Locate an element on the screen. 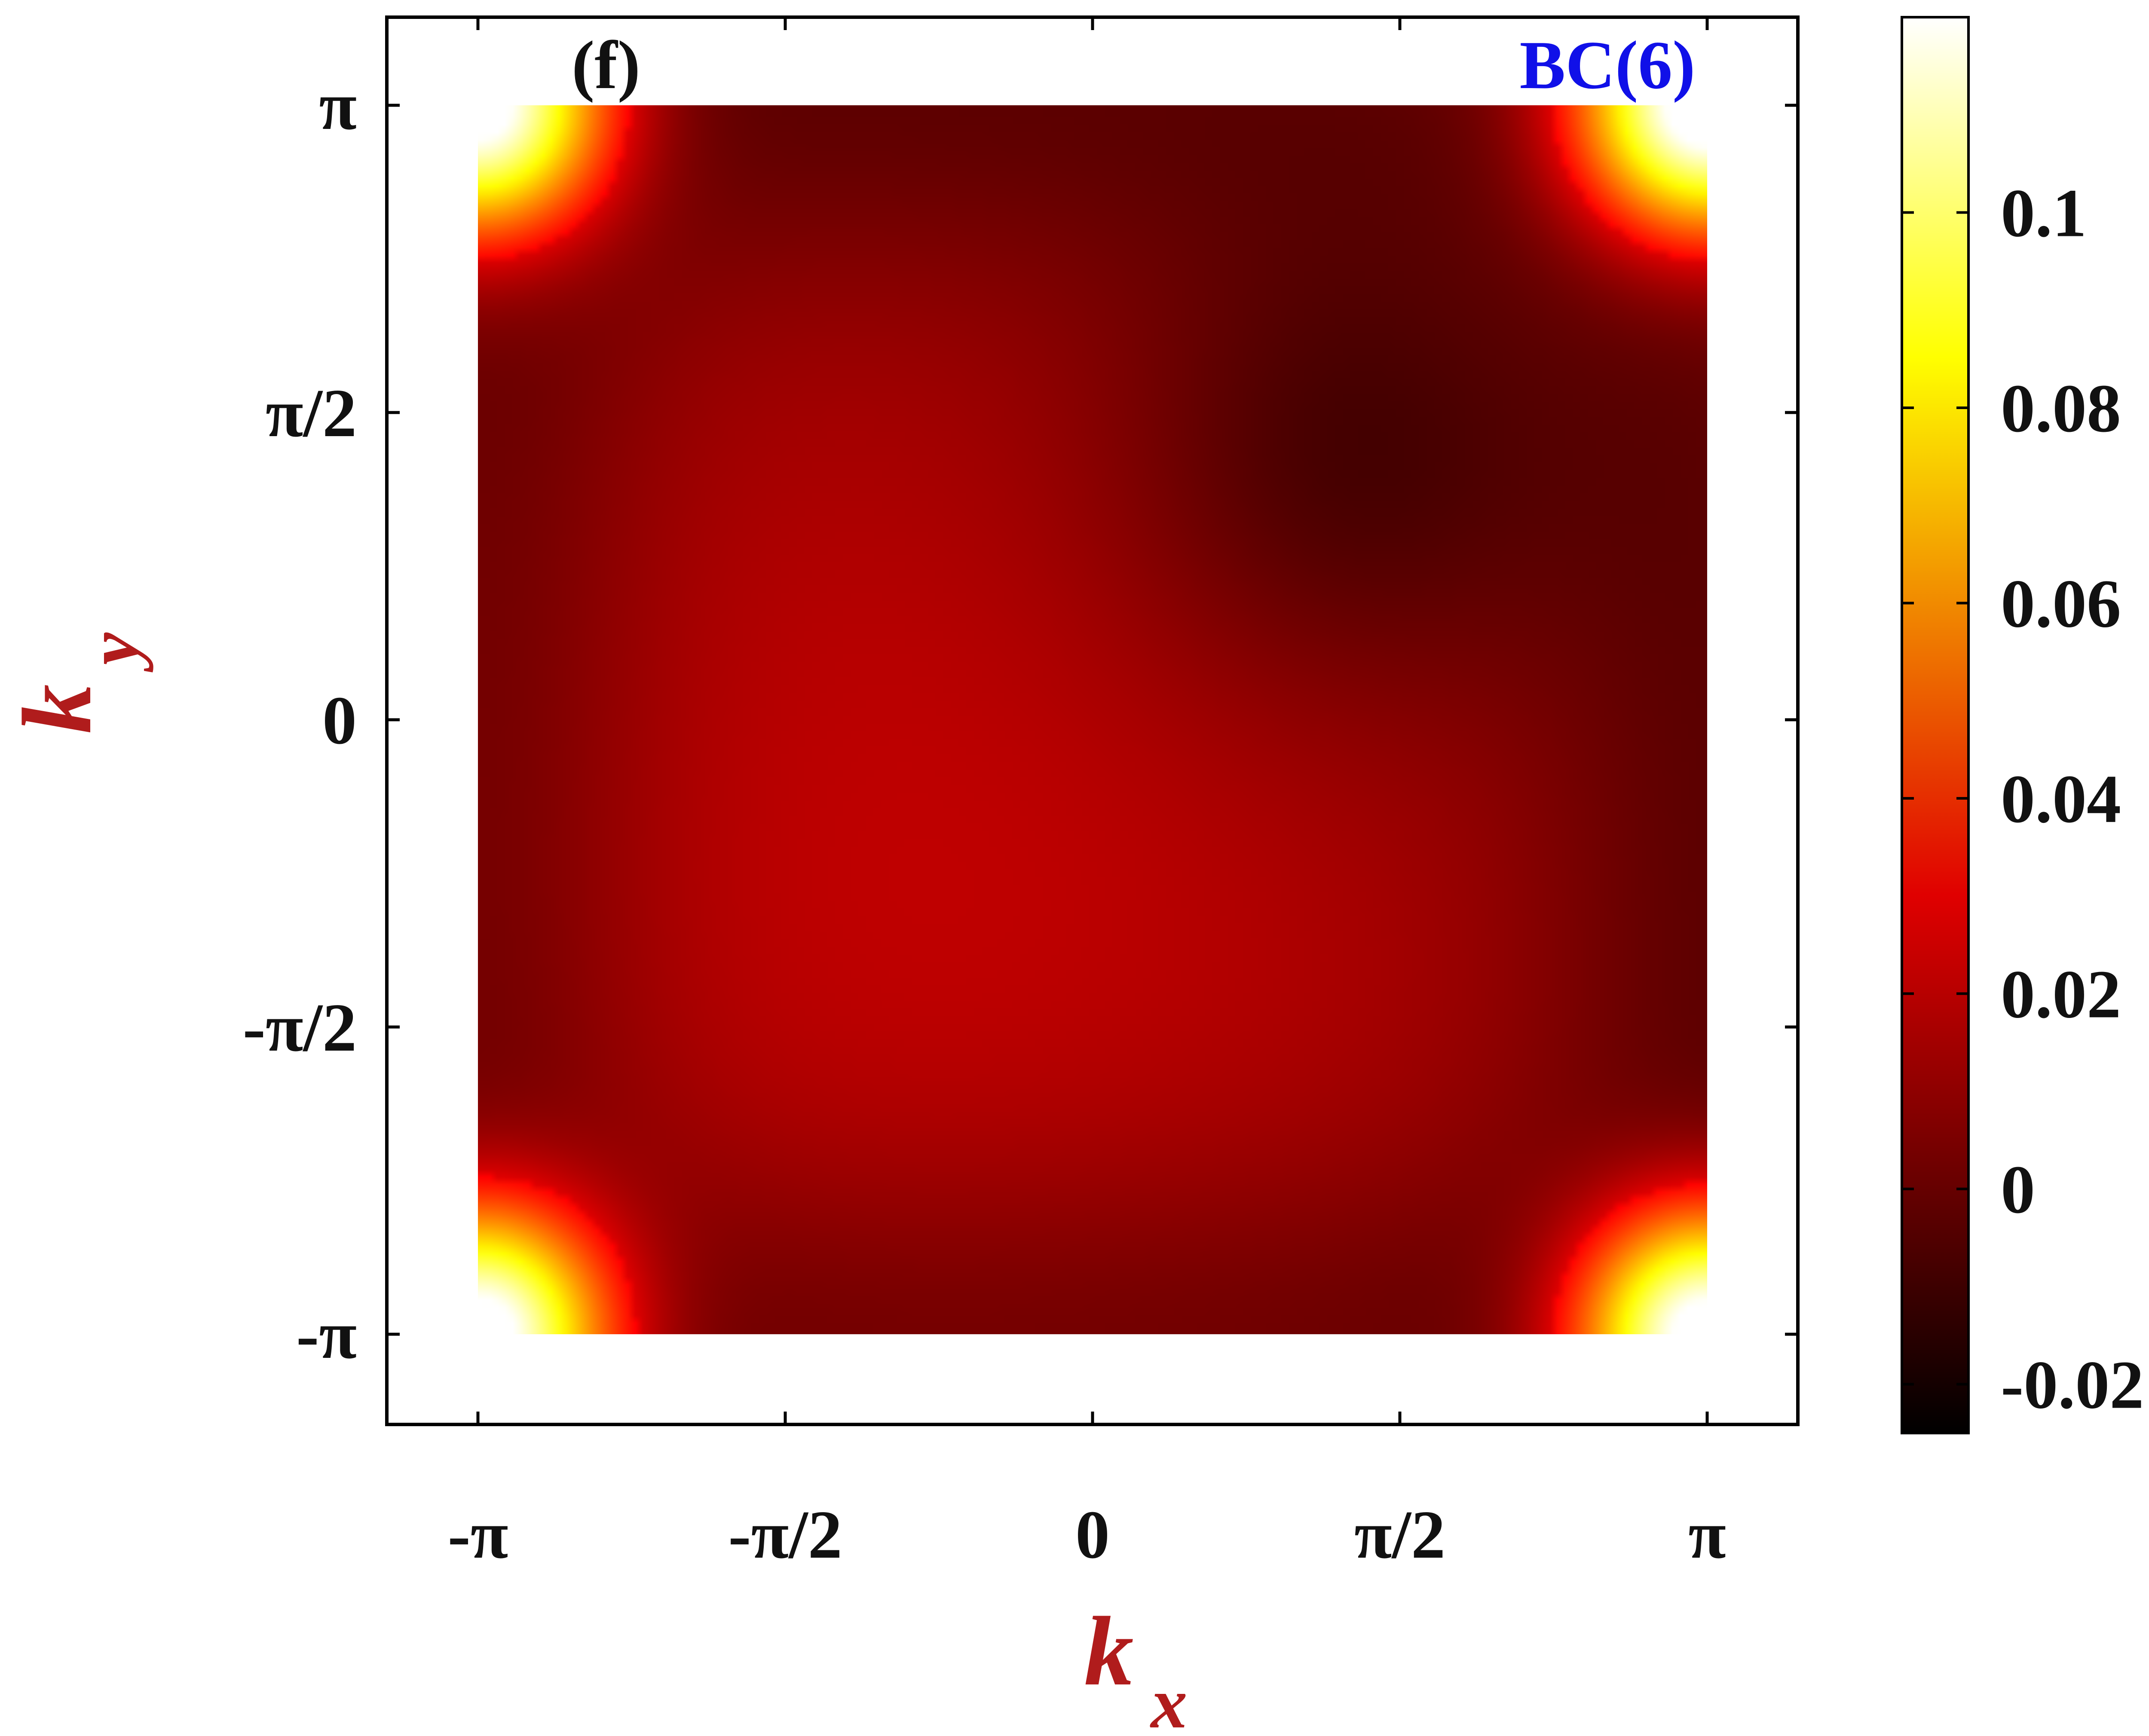 This screenshot has height=1736, width=2149. y-tick-label: -π/2 is located at coordinates (300, 1027).